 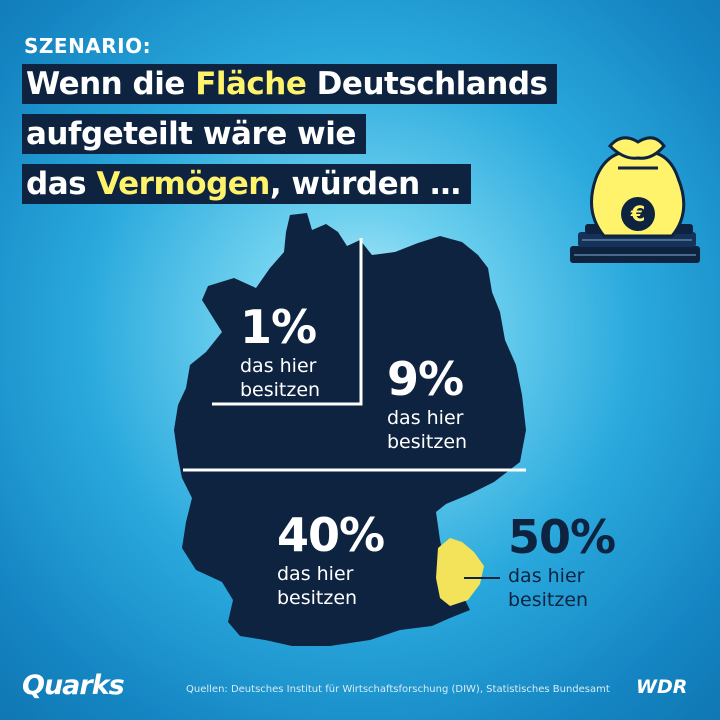 What do you see at coordinates (331, 535) in the screenshot?
I see `region-percent: 40%` at bounding box center [331, 535].